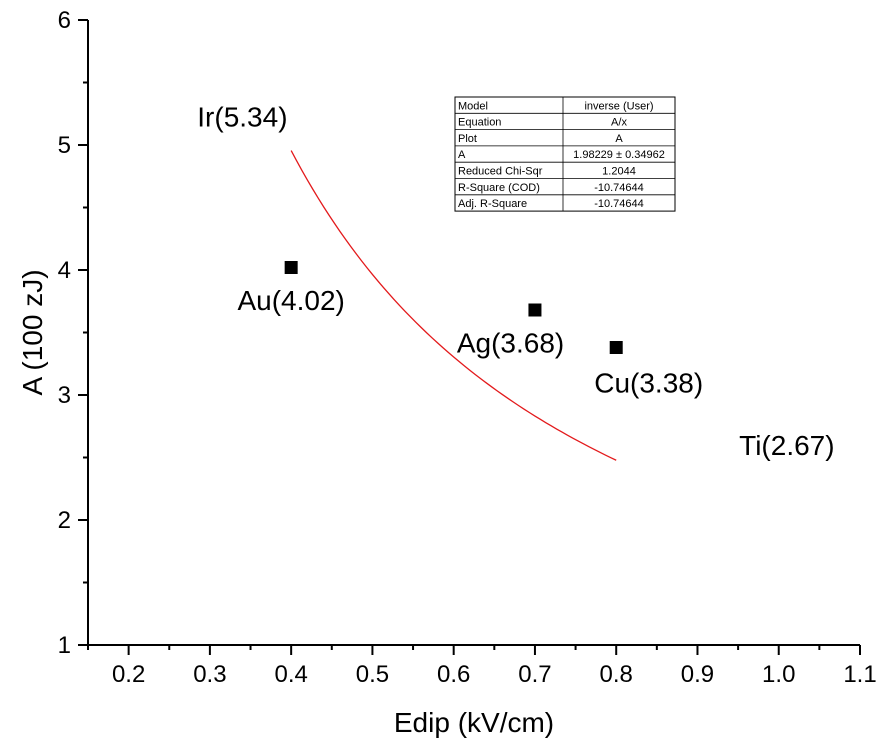  I want to click on y-tick-label: 1, so click(64, 645).